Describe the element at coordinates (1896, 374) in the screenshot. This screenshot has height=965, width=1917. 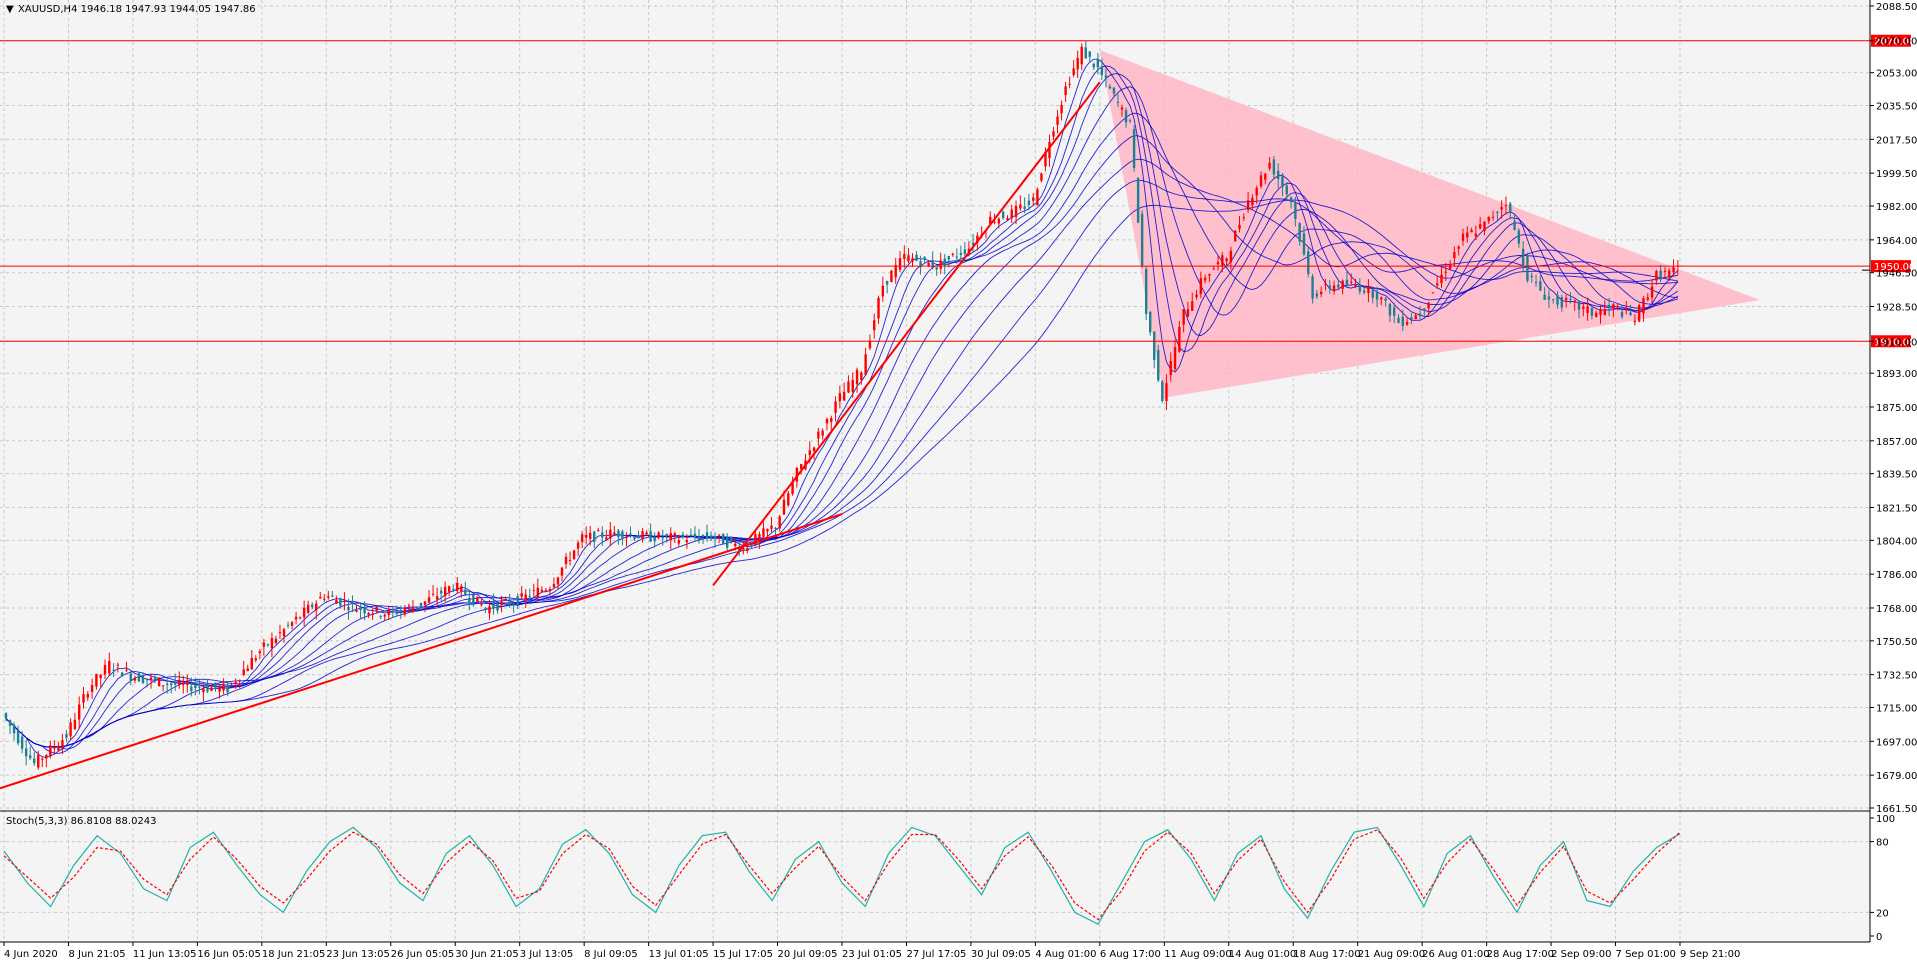
I see `y-tick-label: 1893.00` at that location.